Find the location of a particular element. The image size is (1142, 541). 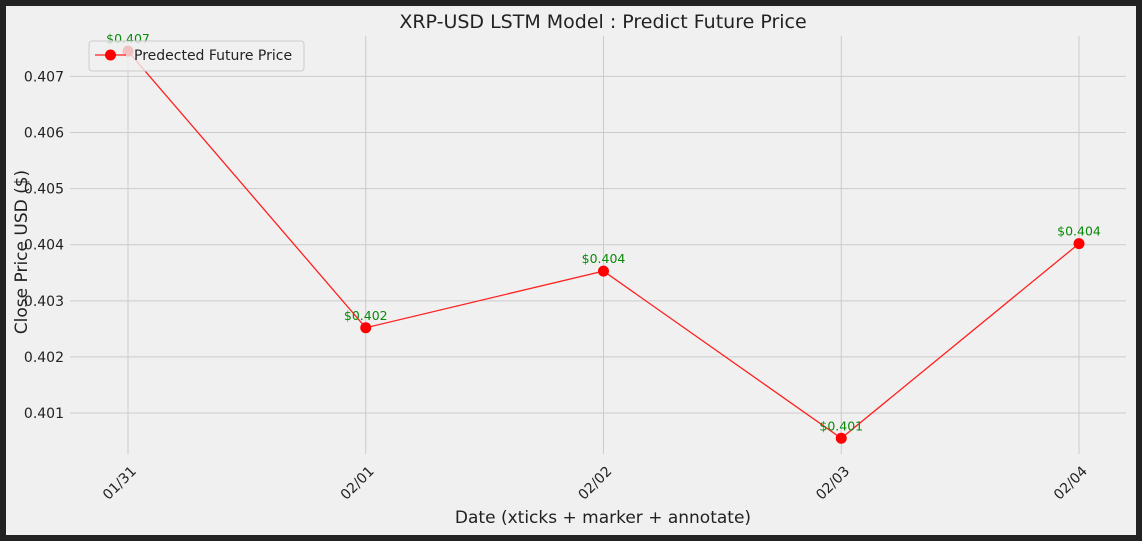

y-axis-ticks: 0.401 0.402 0.403 0.404 0.405 0.406 0.407 is located at coordinates (44, 245).